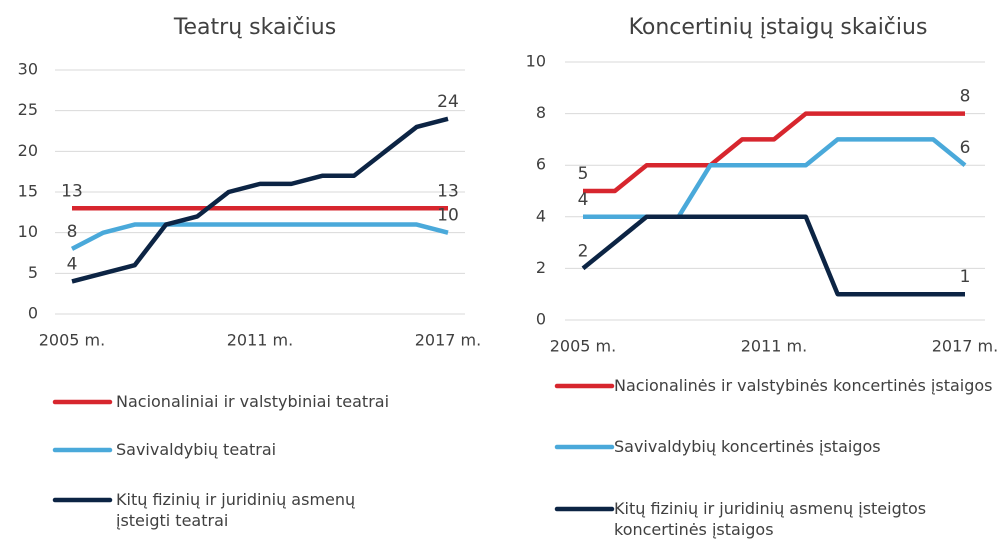  Describe the element at coordinates (965, 277) in the screenshot. I see `data-label: 1` at that location.